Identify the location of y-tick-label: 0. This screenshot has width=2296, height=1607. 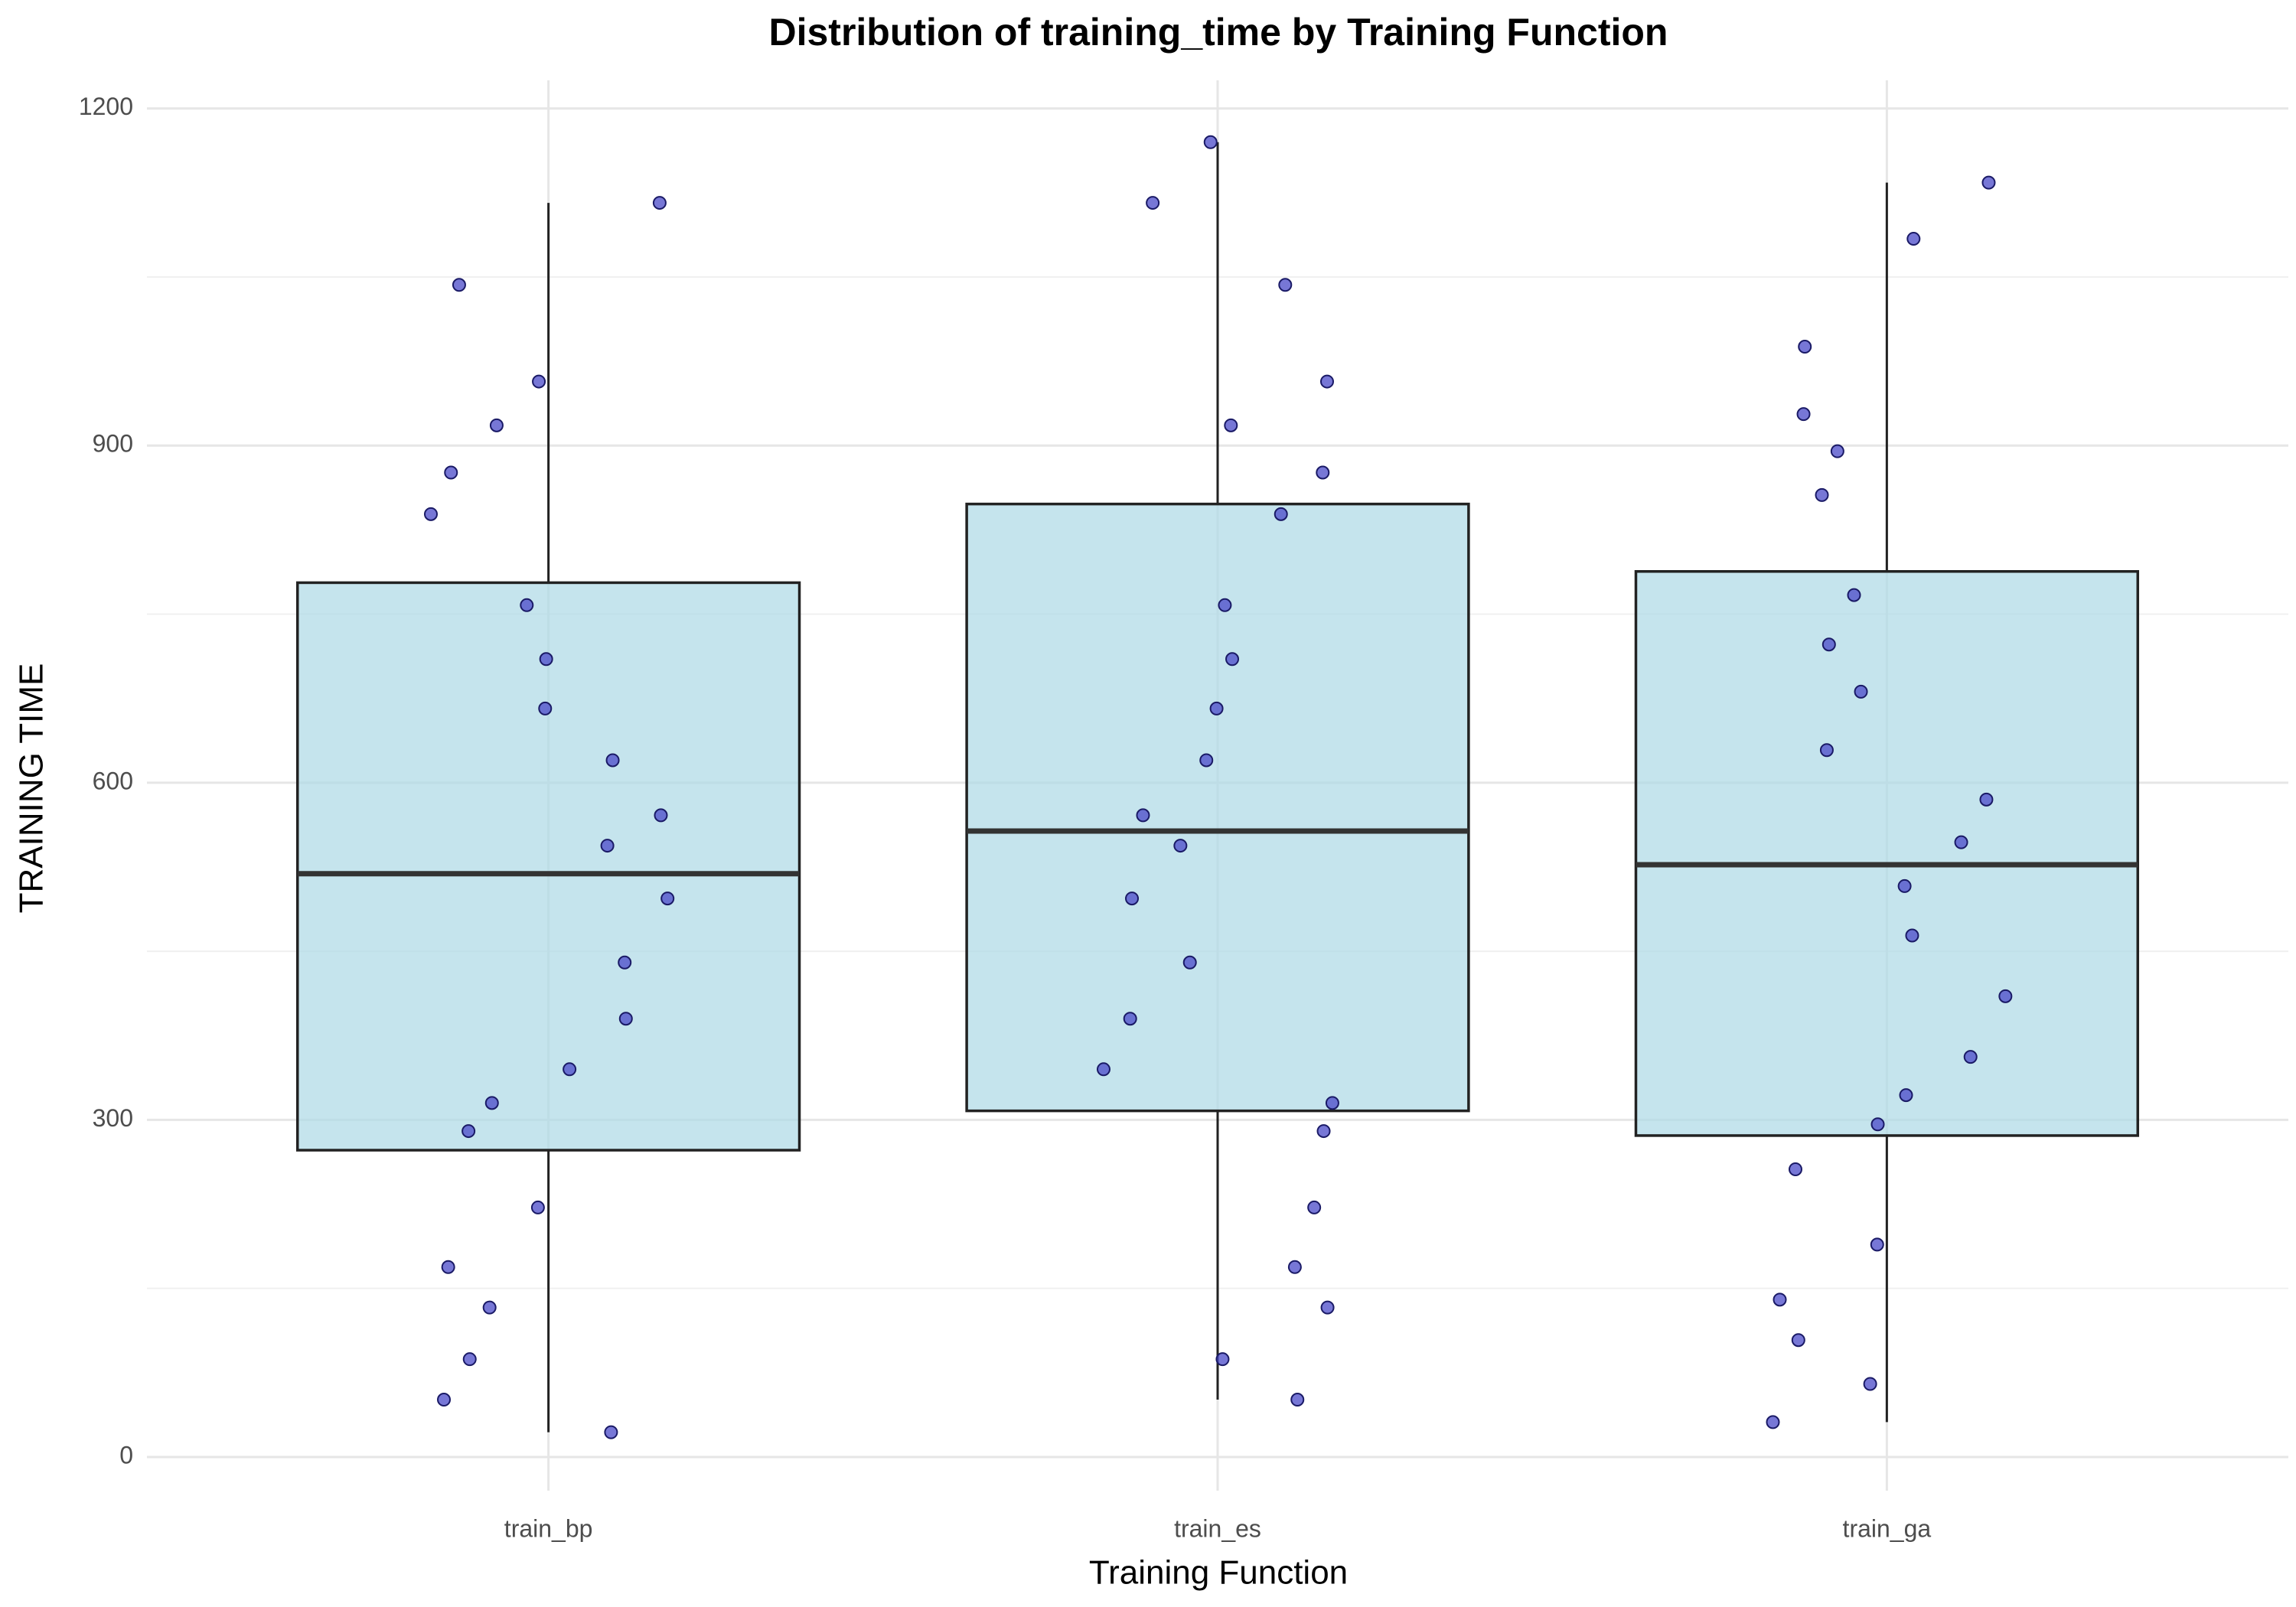
(126, 1454).